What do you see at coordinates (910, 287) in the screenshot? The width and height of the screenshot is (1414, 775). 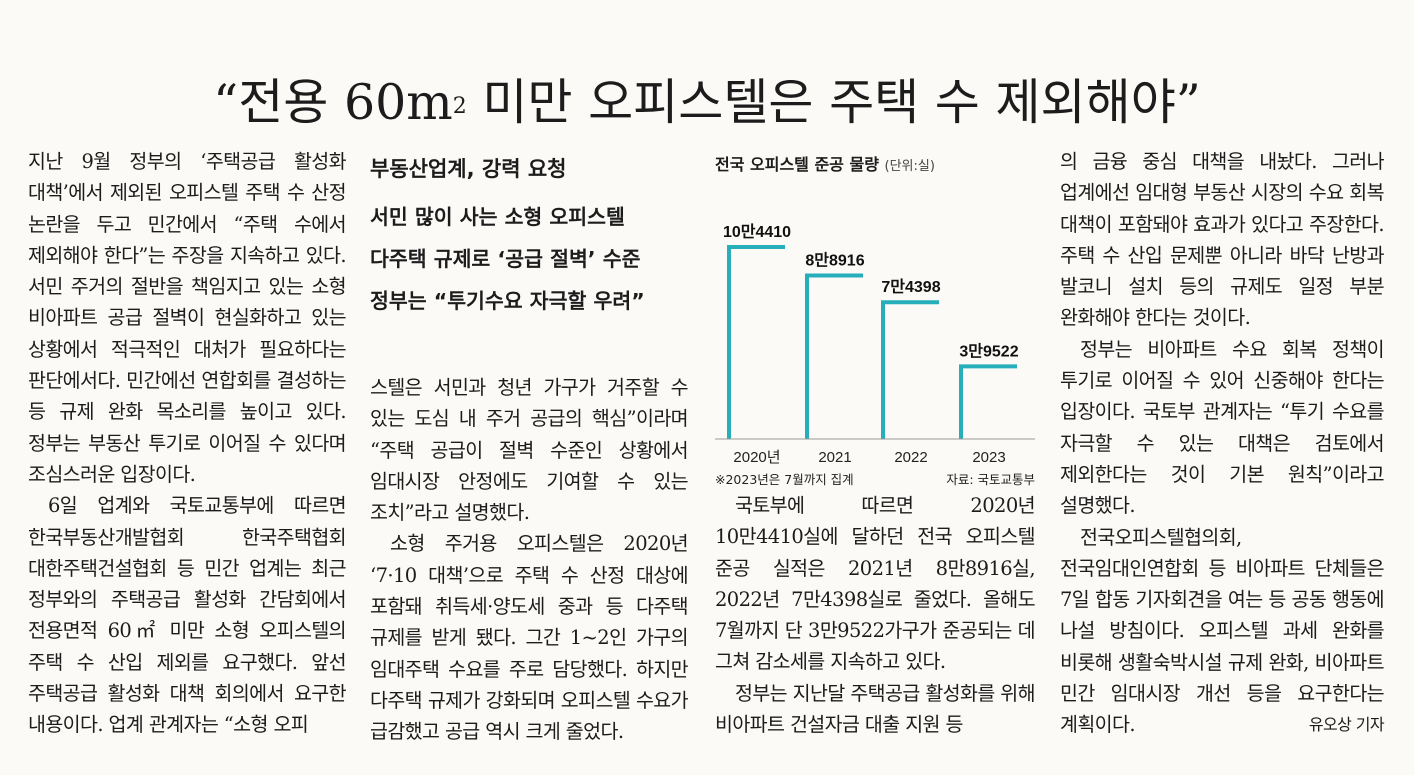 I see `chart-value-label: 7만4398` at bounding box center [910, 287].